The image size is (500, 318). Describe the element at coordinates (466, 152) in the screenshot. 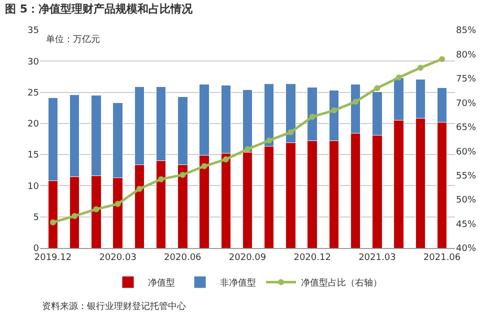

I see `y2-tick-label: 60%` at that location.